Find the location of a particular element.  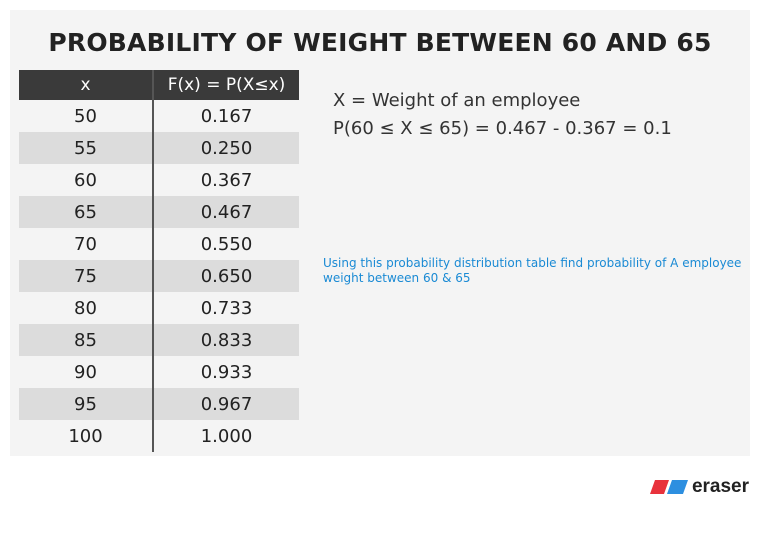

cell-cdf: 0.933 is located at coordinates (226, 372).